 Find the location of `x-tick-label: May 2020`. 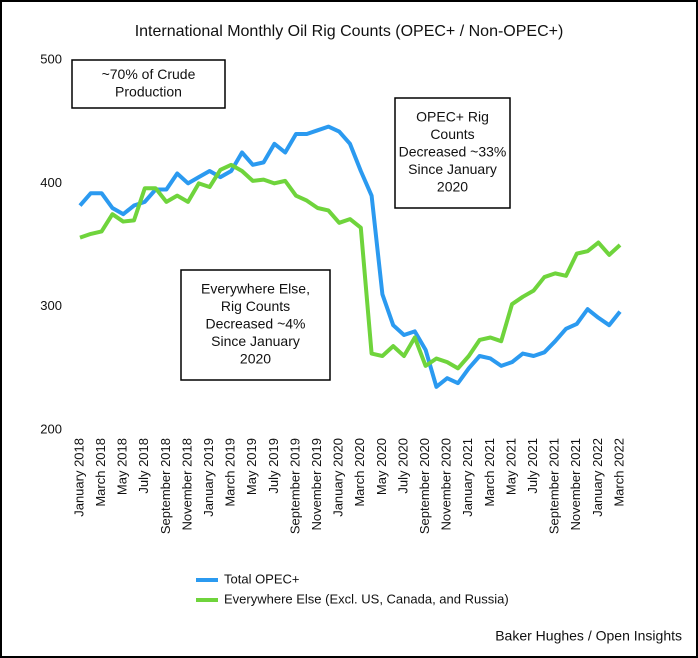

x-tick-label: May 2020 is located at coordinates (381, 466).